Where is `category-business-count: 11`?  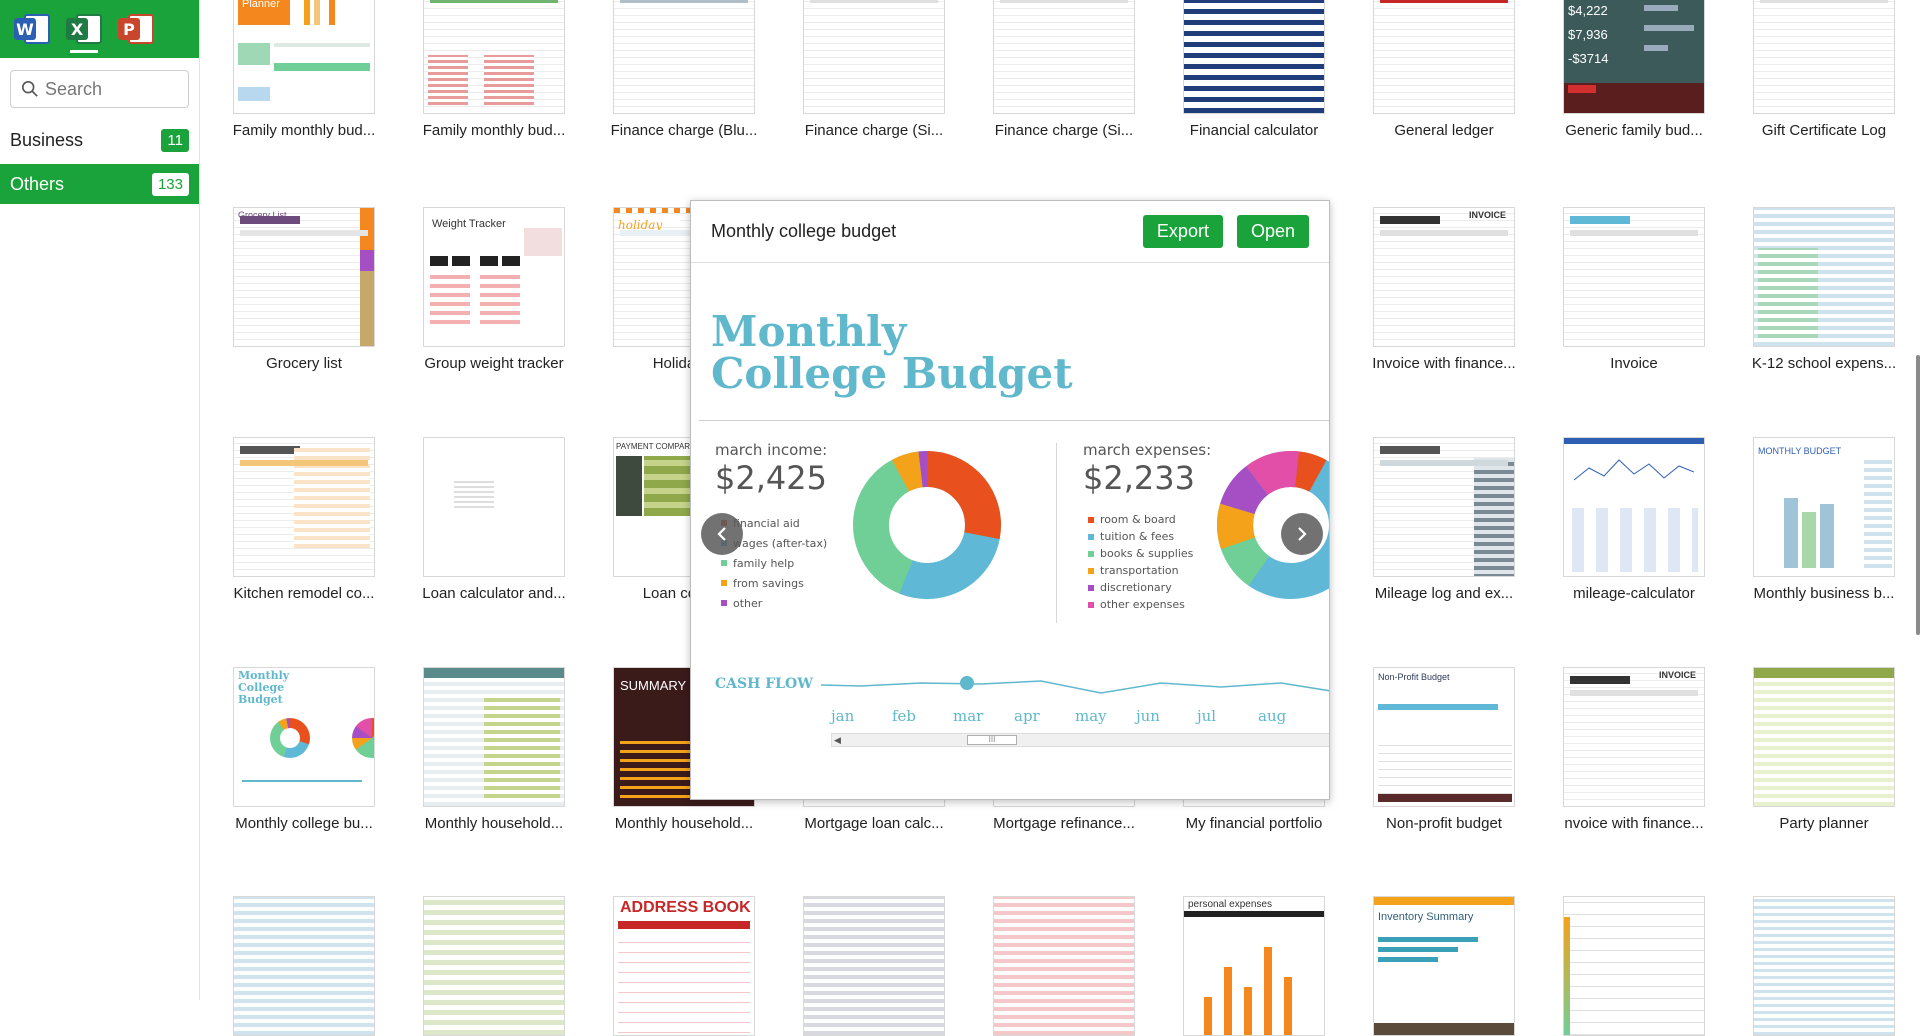 category-business-count: 11 is located at coordinates (175, 140).